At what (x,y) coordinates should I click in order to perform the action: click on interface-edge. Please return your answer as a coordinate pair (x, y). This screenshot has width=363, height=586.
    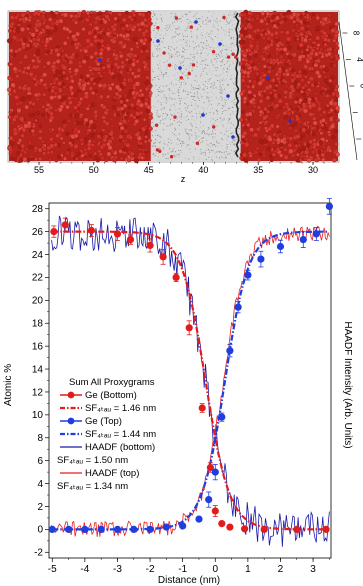
    Looking at the image, I should click on (237, 85).